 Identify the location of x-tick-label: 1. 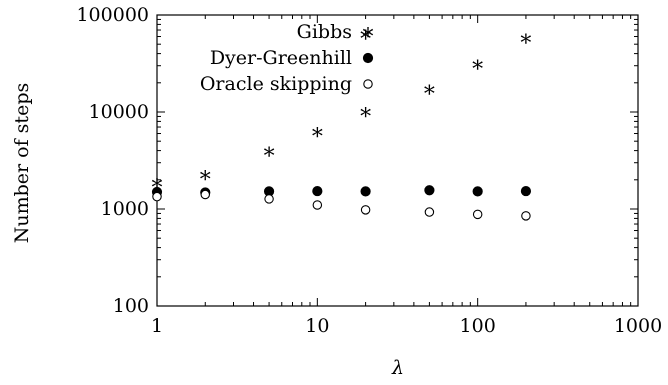
(157, 326).